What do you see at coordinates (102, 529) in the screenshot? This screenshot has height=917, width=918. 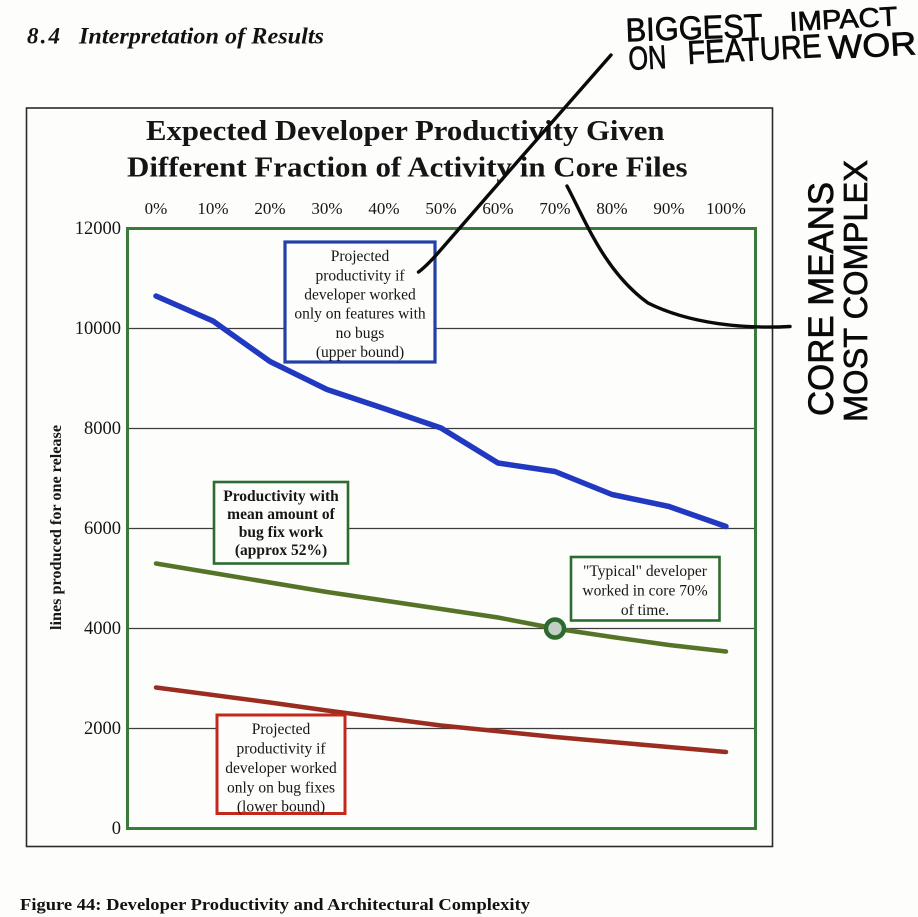 I see `svg-text: 6000` at bounding box center [102, 529].